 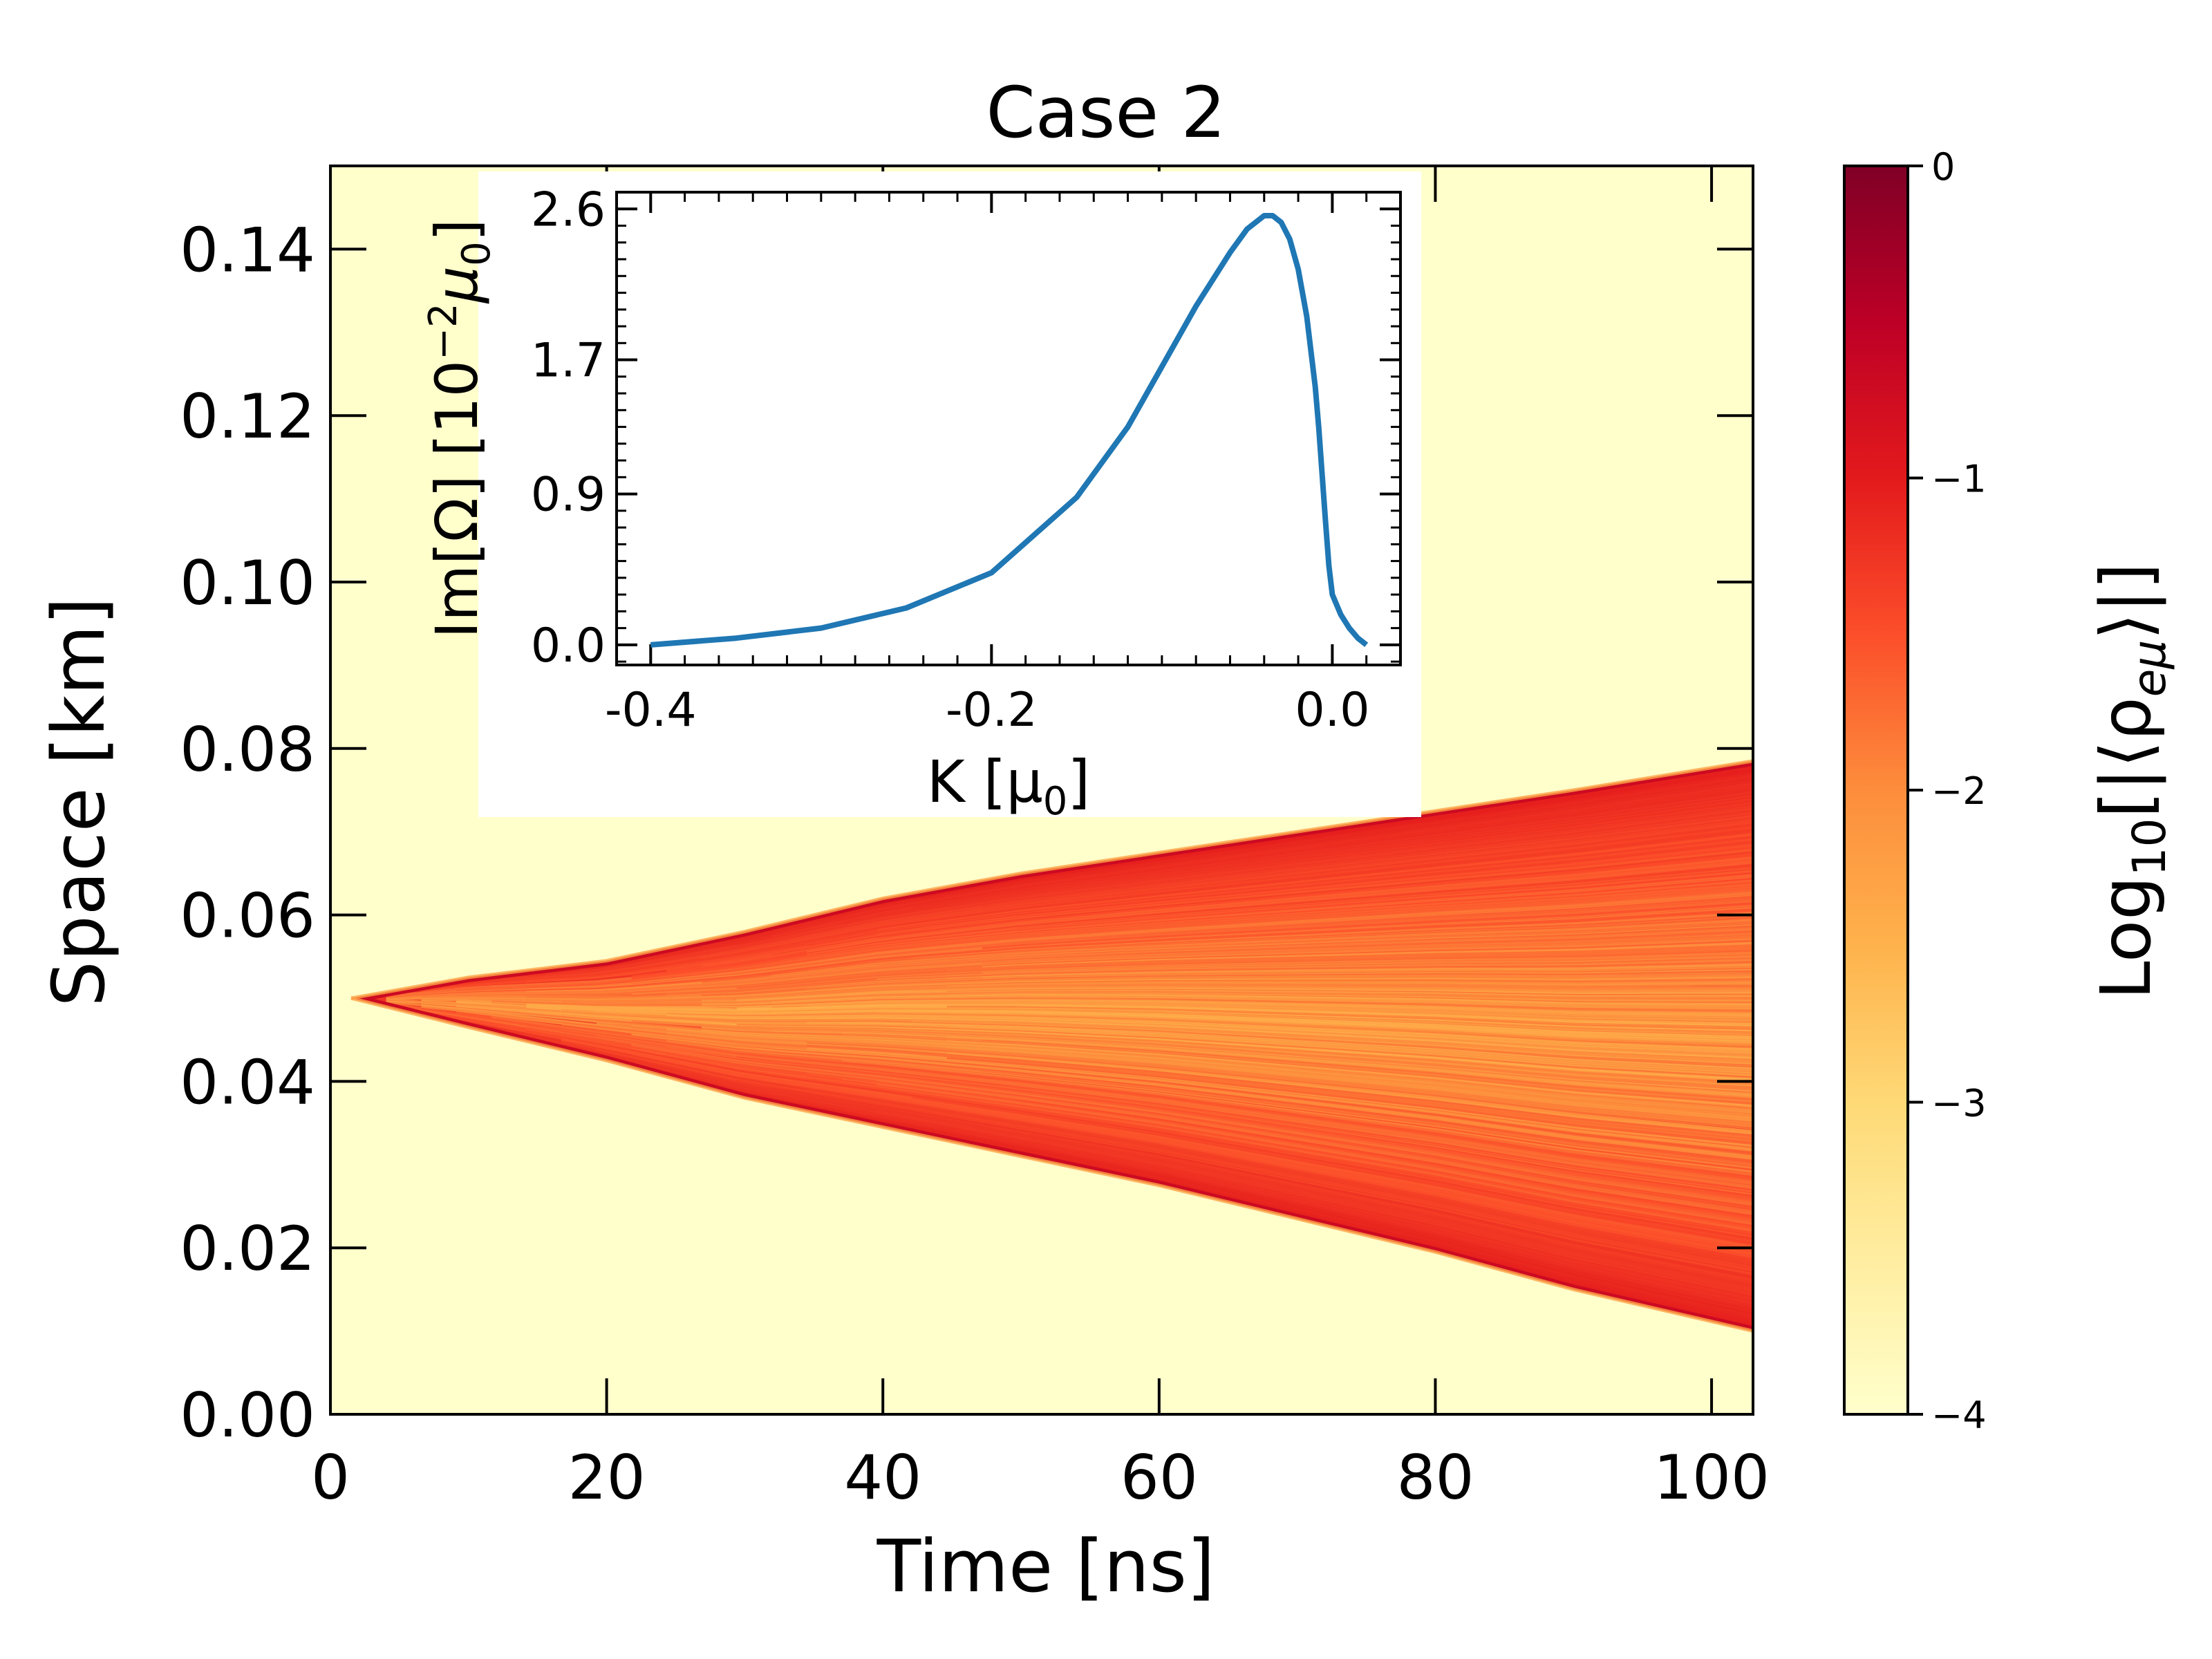 I want to click on wedge-lower-halo, so click(x=1052, y=1164).